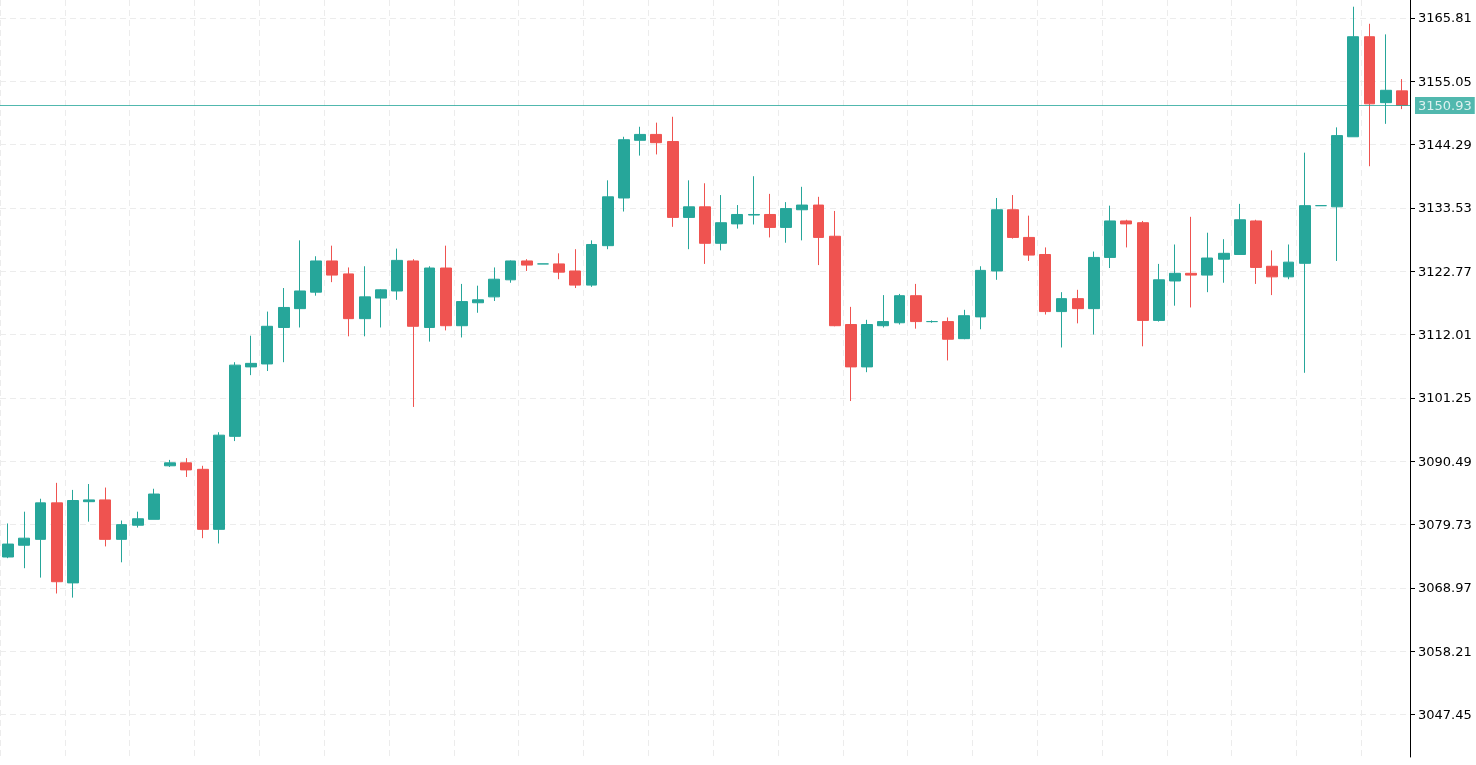 The height and width of the screenshot is (765, 1476). Describe the element at coordinates (1445, 714) in the screenshot. I see `y-tick-label: 3047.45` at that location.